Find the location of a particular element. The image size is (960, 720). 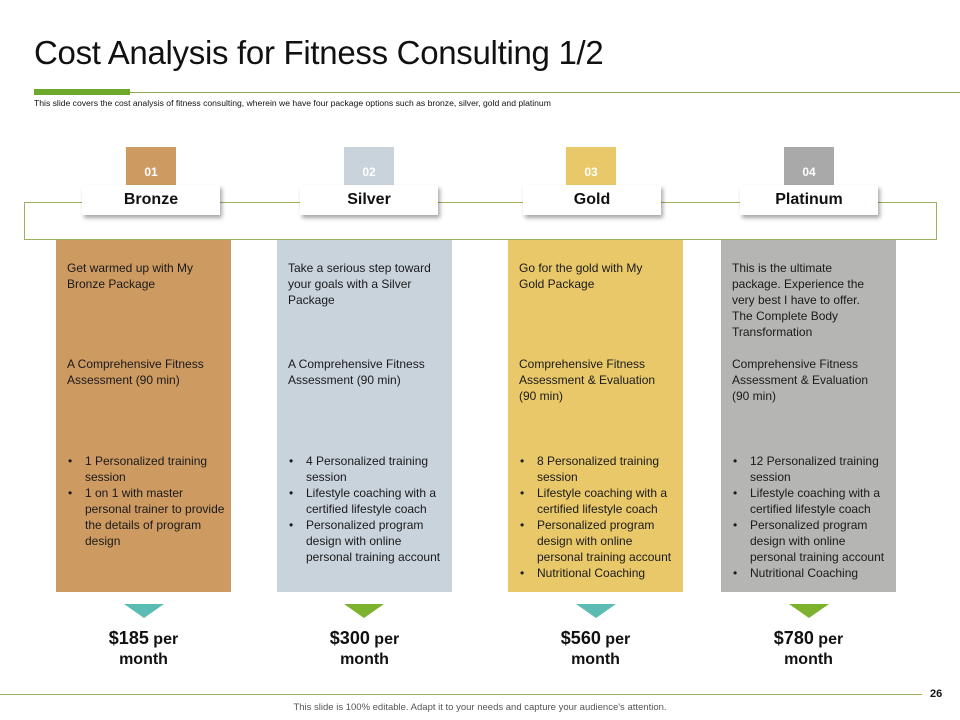

price-amount: $780 is located at coordinates (793, 638).